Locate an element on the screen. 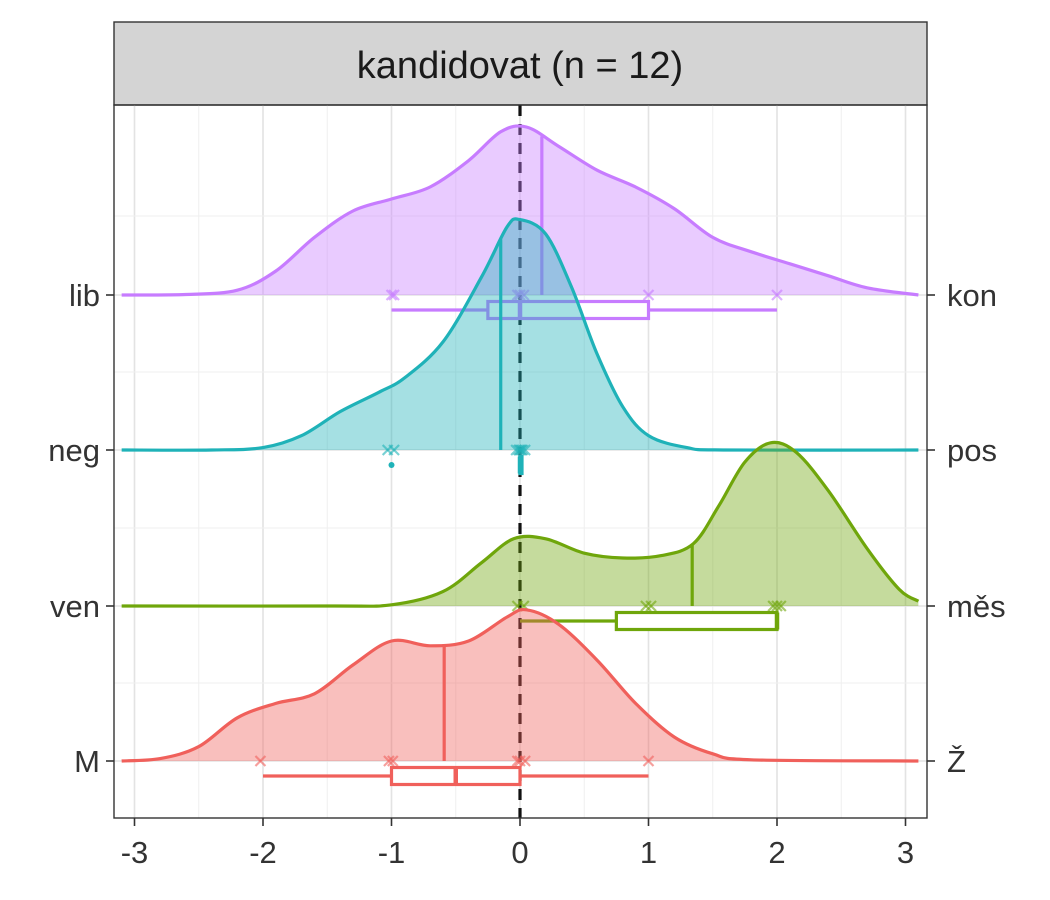  facet-strip-title: kandidovat (n = 12) is located at coordinates (520, 66).